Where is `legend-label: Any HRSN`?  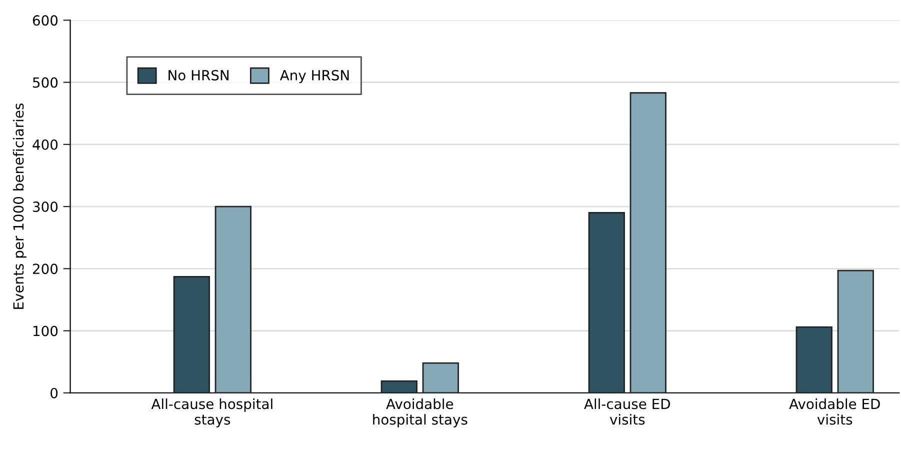
legend-label: Any HRSN is located at coordinates (314, 77).